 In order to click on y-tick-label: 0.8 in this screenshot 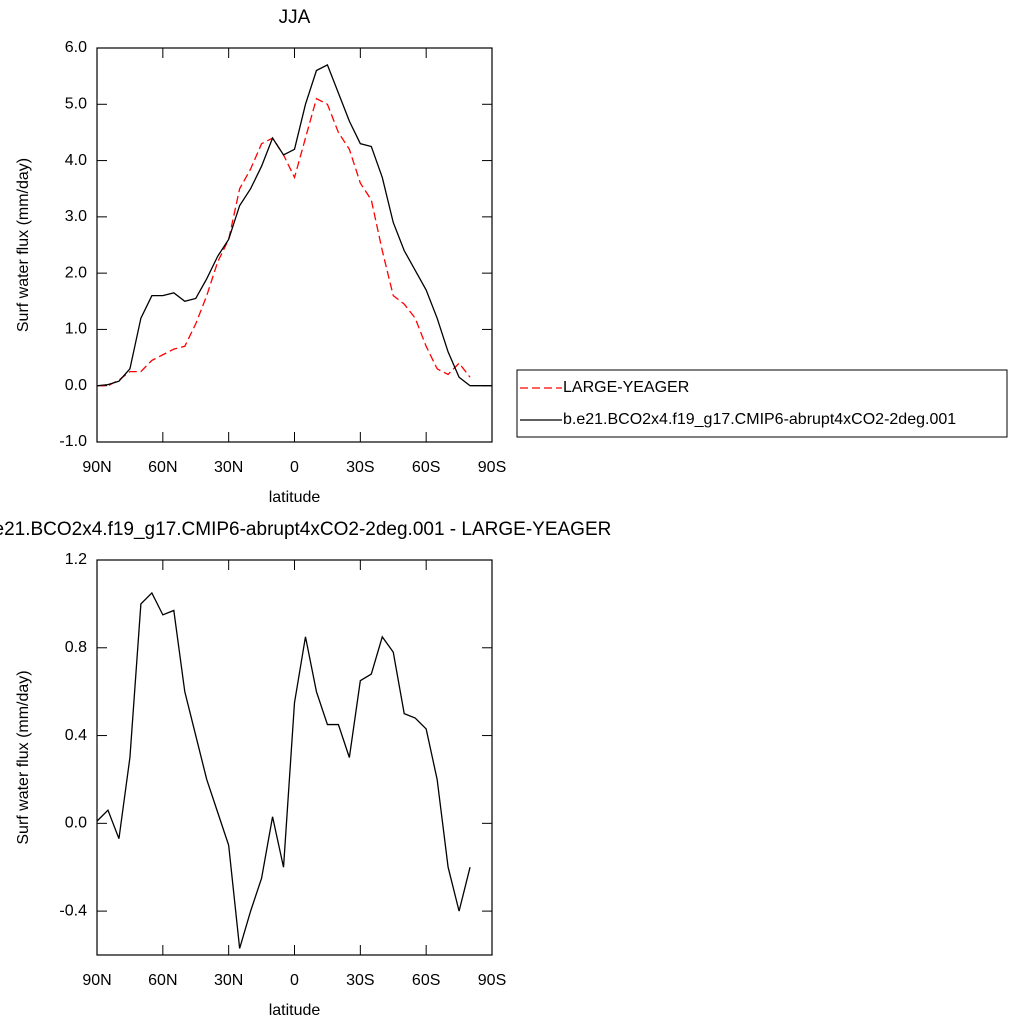, I will do `click(76, 647)`.